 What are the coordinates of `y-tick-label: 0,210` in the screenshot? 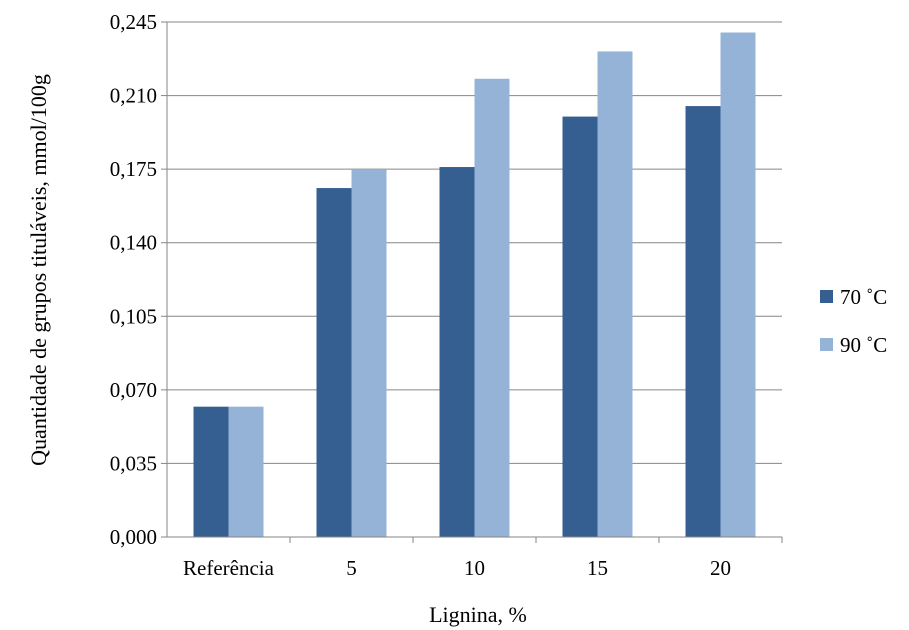 It's located at (133, 96).